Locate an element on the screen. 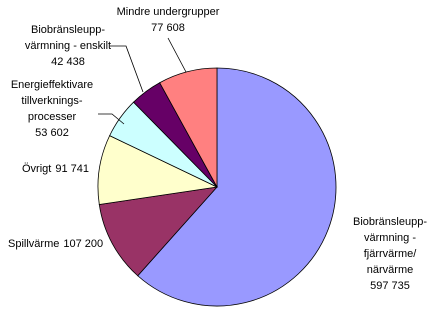  value-label: 53 602 is located at coordinates (52, 133).